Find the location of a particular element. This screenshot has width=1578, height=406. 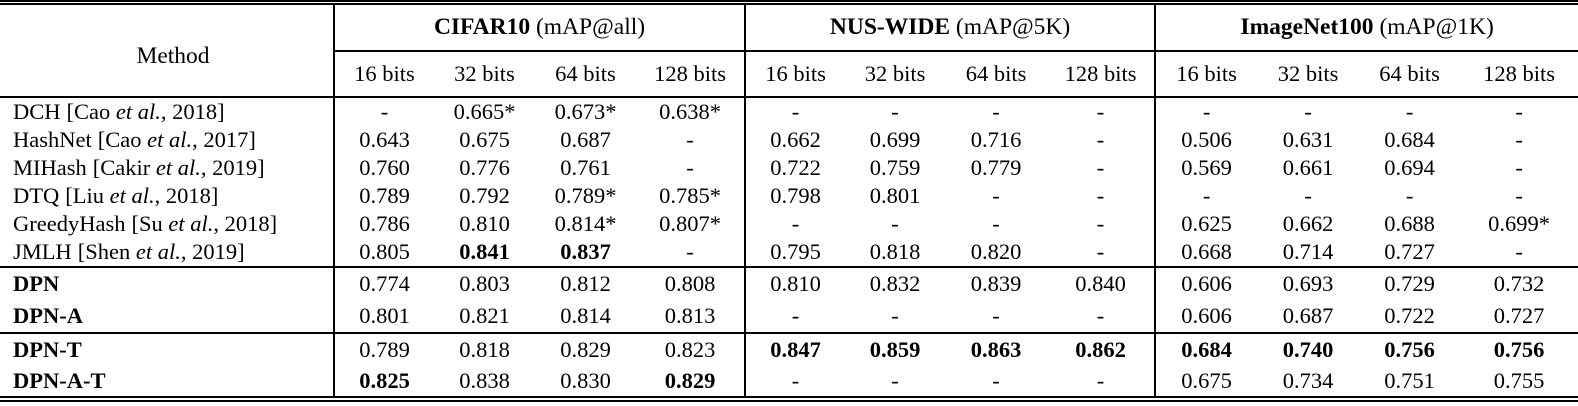

map-value-cell: 0.838 is located at coordinates (484, 380).